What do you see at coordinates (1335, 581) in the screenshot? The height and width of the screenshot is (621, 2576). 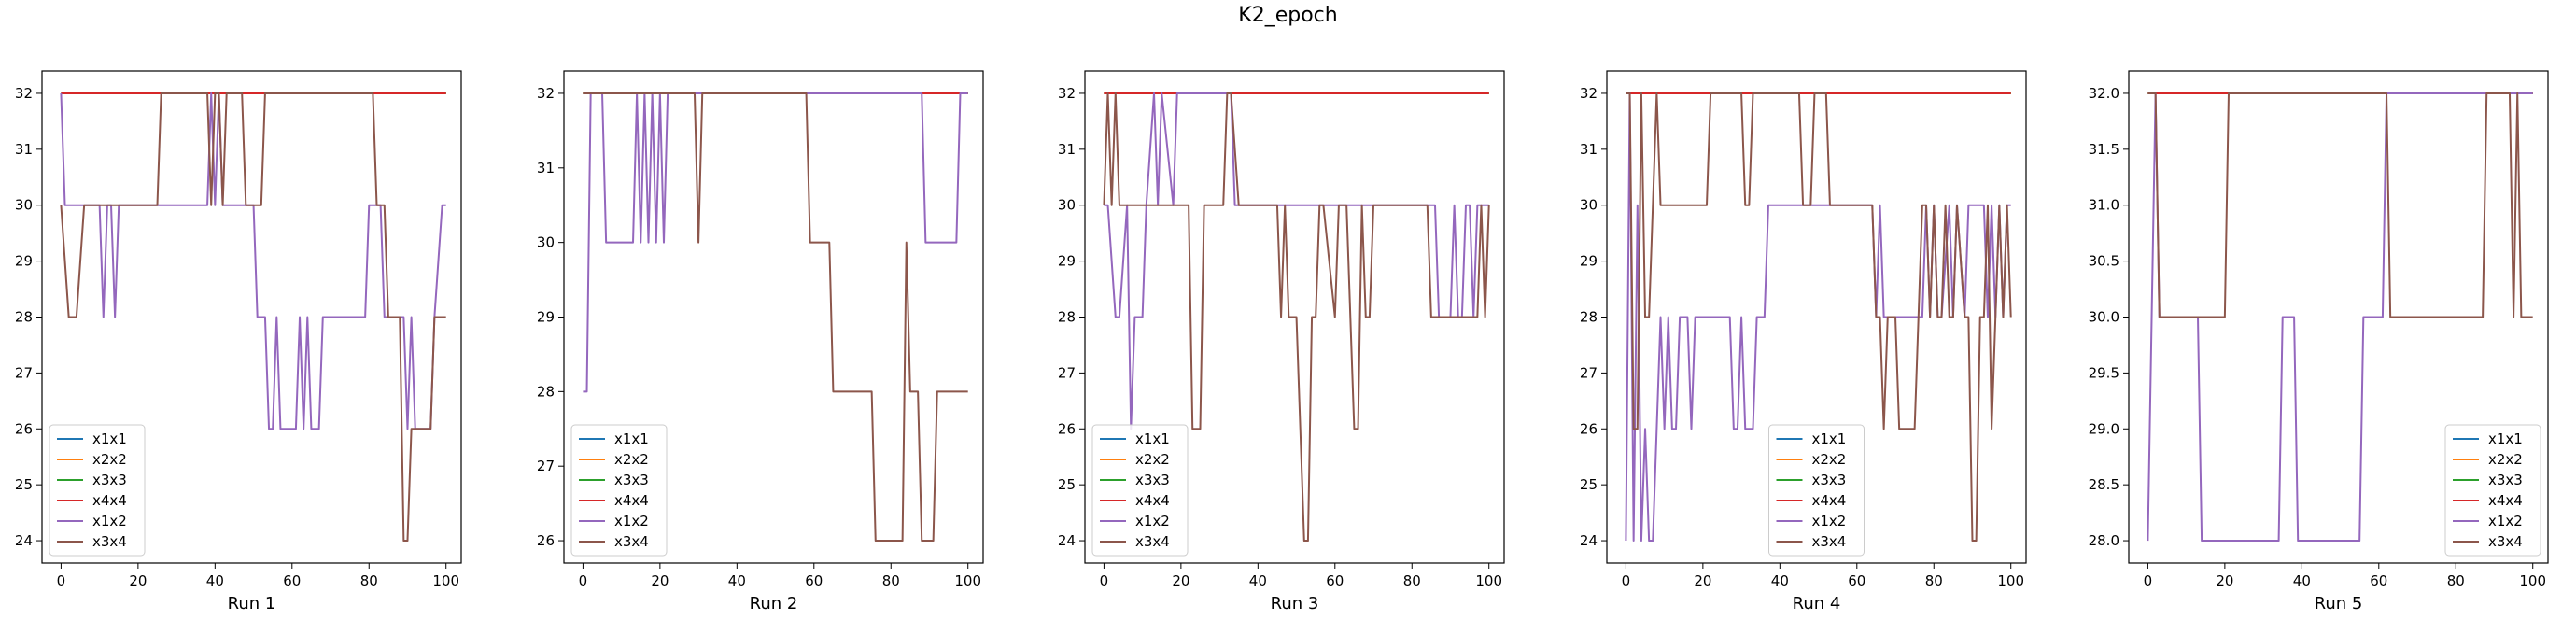 I see `run3-xtick-label: 60` at bounding box center [1335, 581].